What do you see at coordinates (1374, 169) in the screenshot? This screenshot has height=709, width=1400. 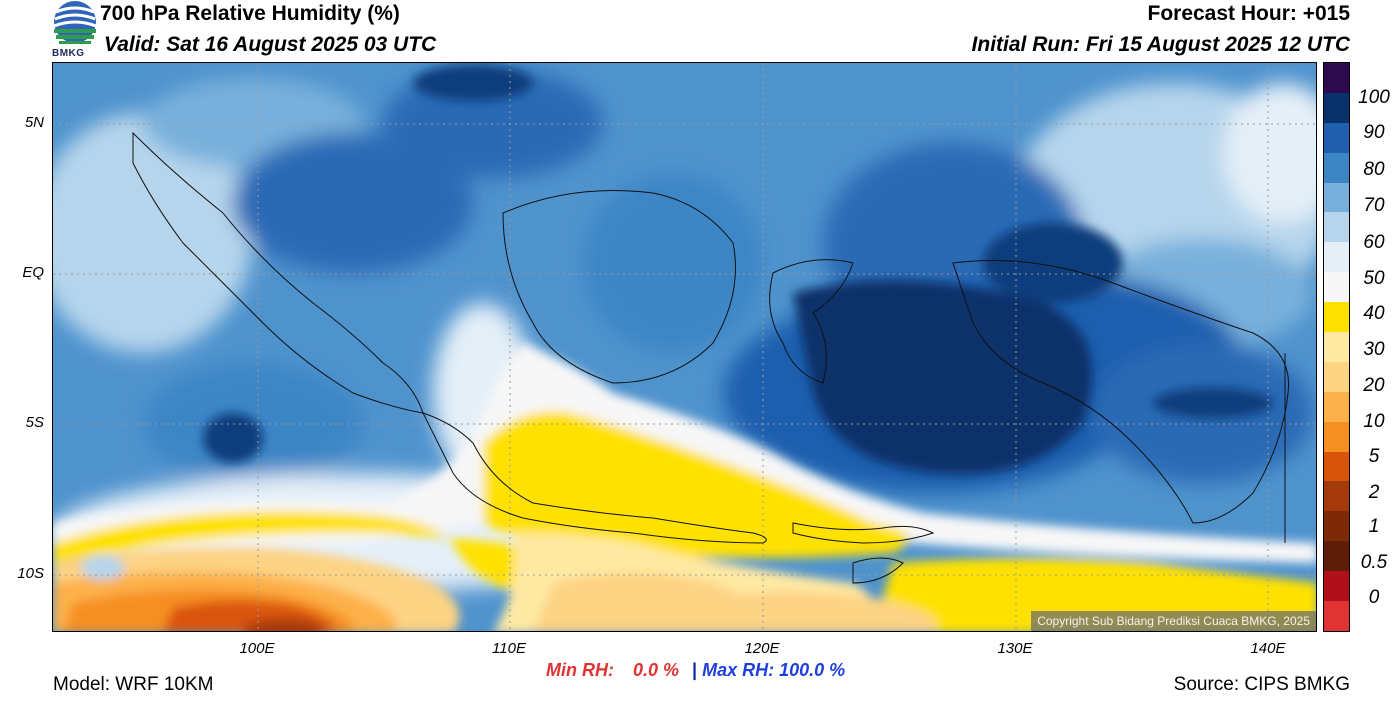 I see `colorbar-label-80: 80` at bounding box center [1374, 169].